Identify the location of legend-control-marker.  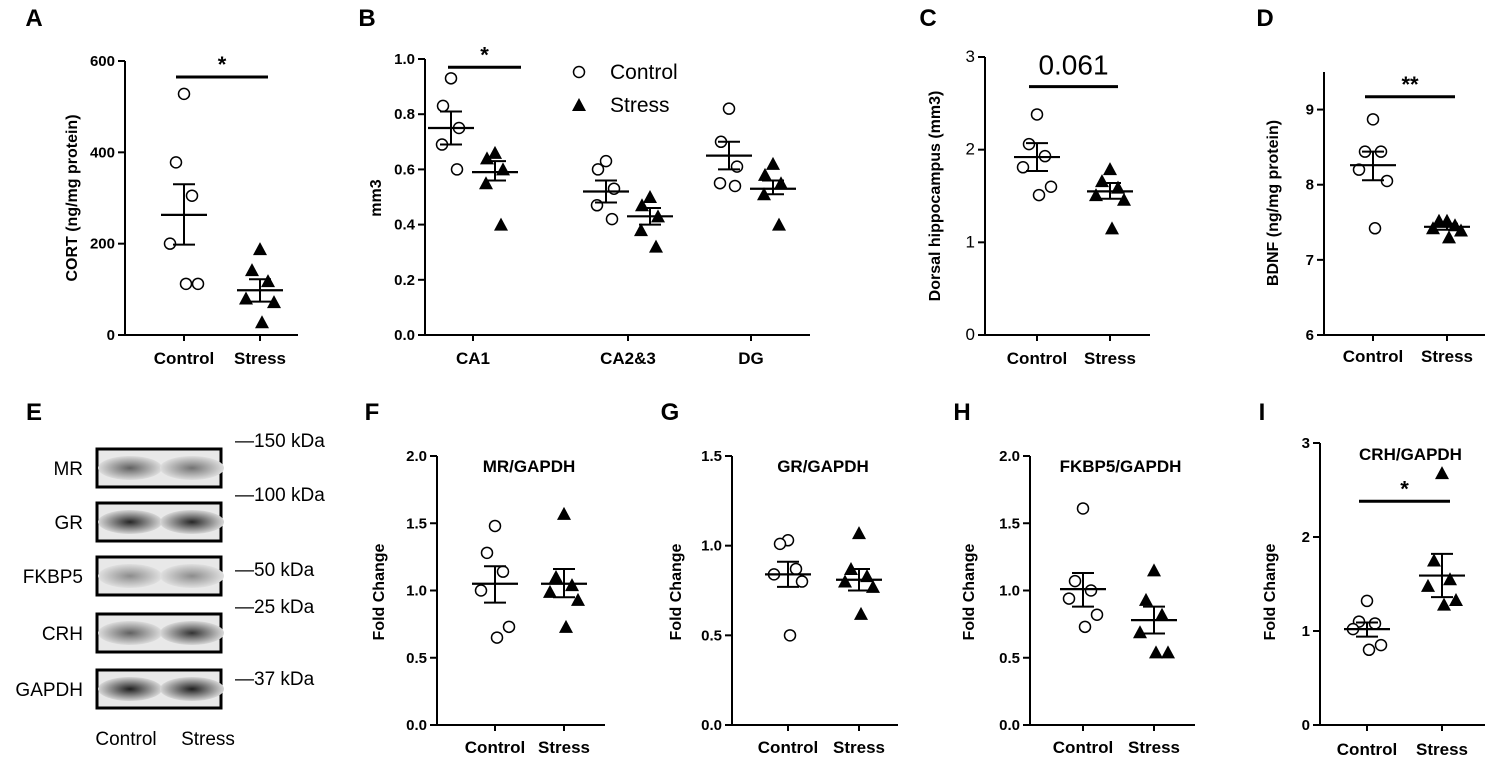
(579, 72).